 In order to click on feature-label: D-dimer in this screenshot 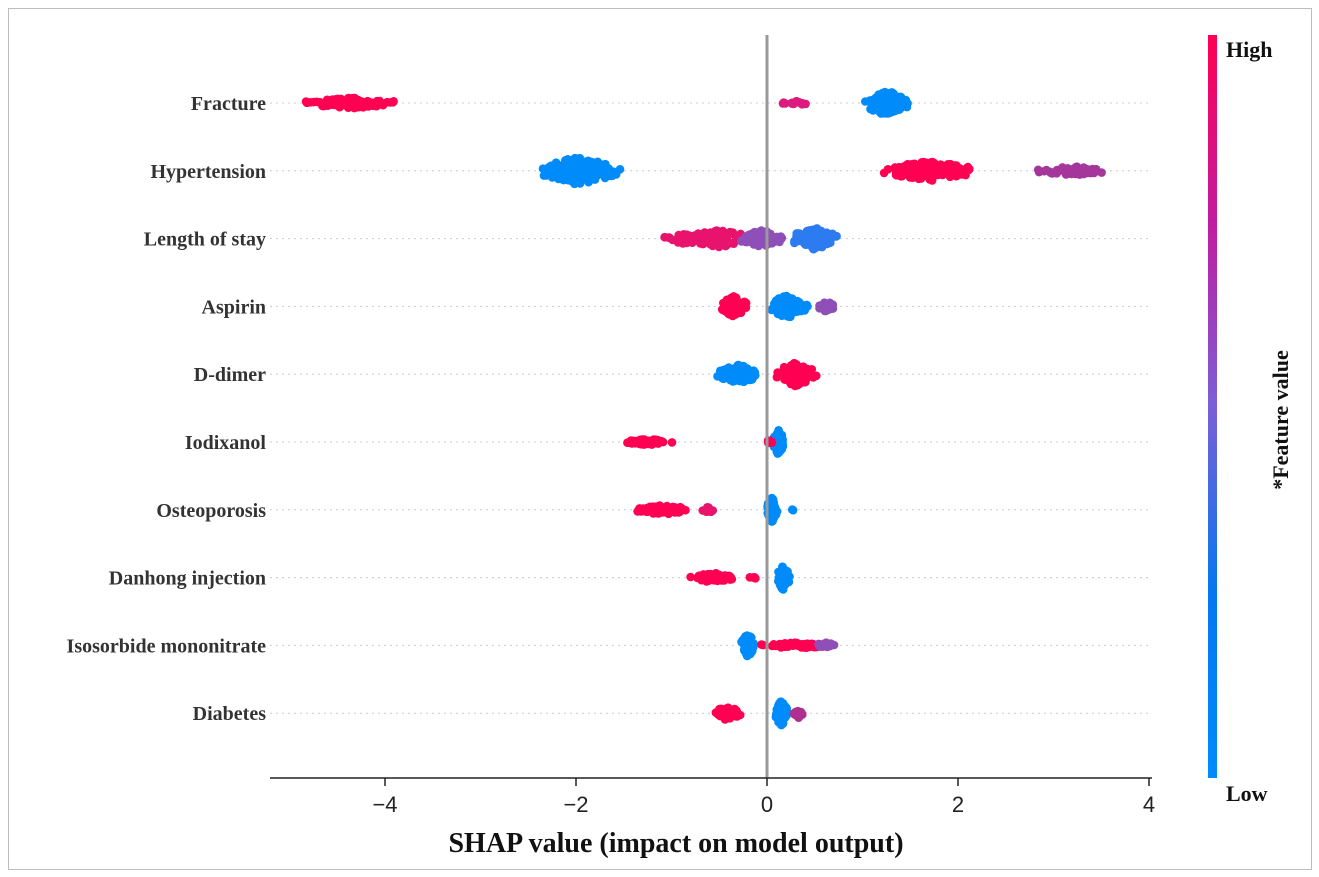, I will do `click(230, 375)`.